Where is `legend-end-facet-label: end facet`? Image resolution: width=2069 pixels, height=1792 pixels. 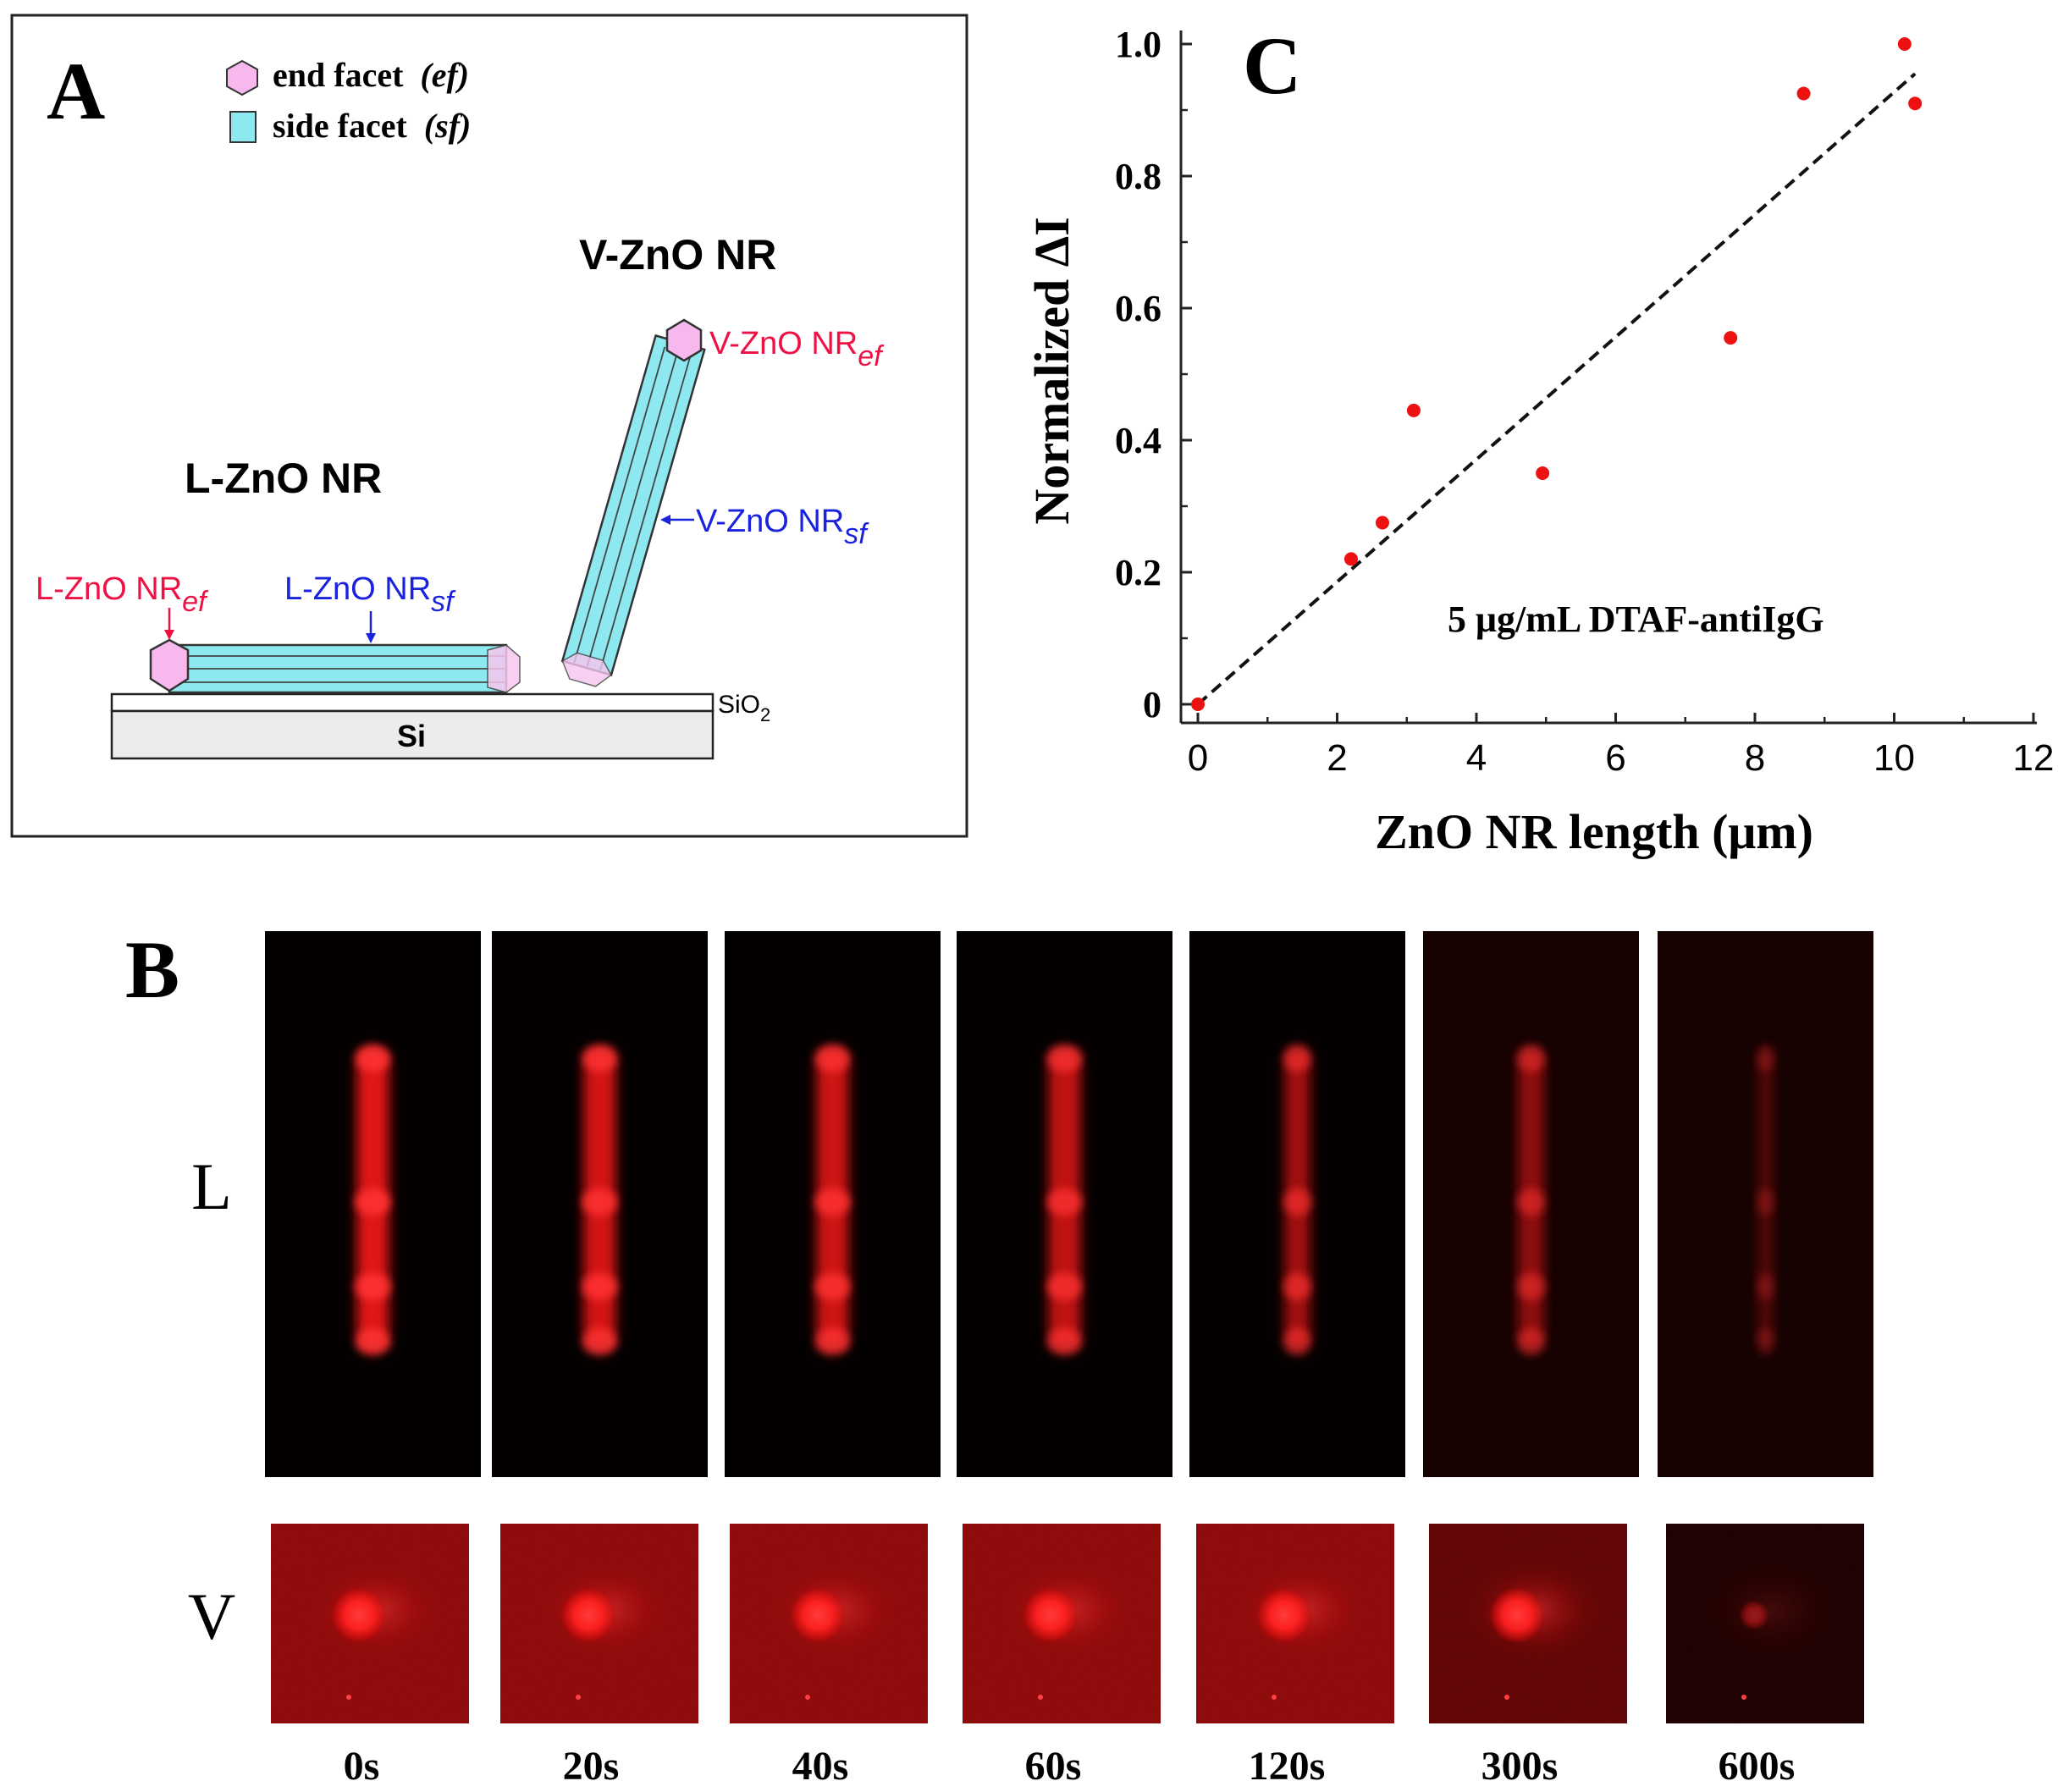
legend-end-facet-label: end facet is located at coordinates (338, 75).